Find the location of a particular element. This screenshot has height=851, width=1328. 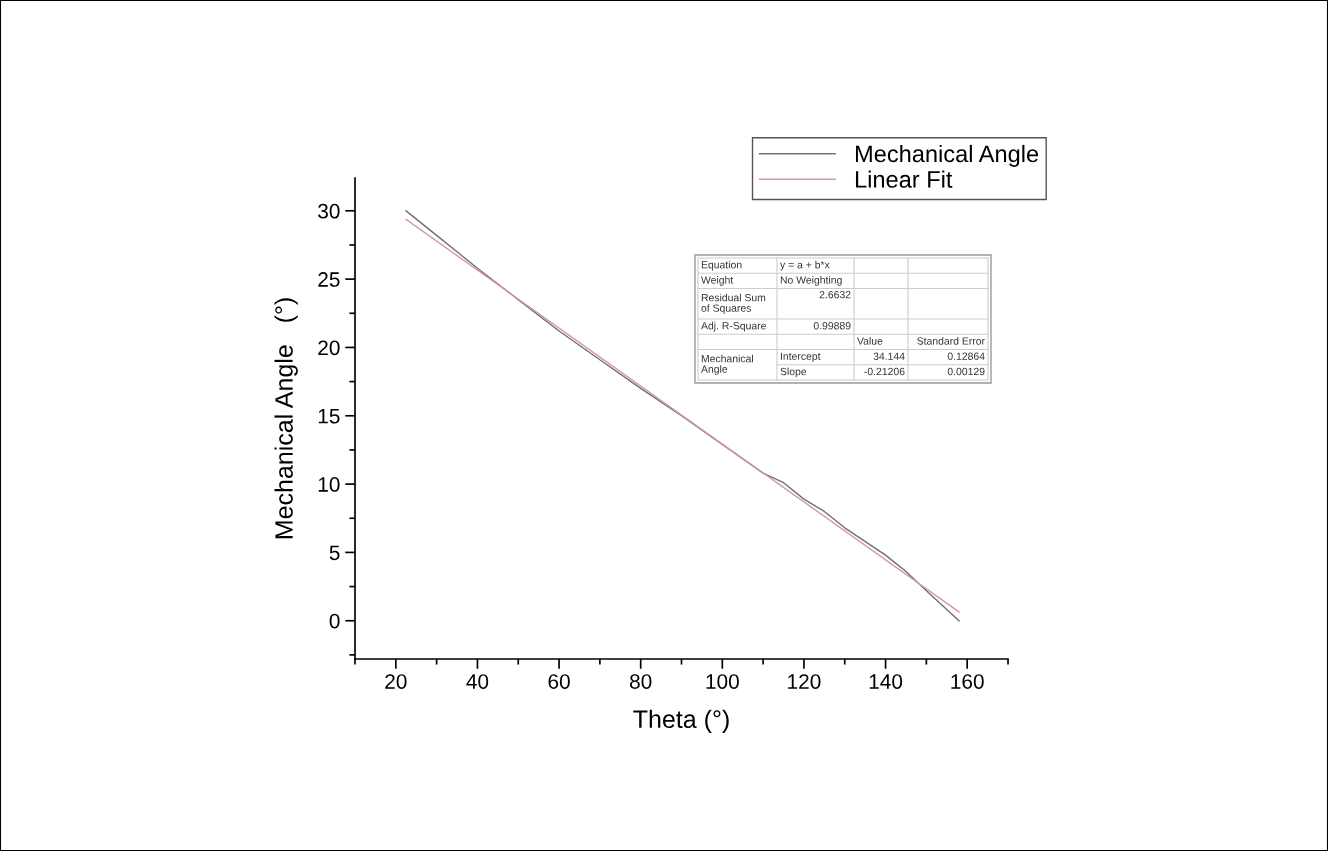

annotation: Slope is located at coordinates (793, 372).